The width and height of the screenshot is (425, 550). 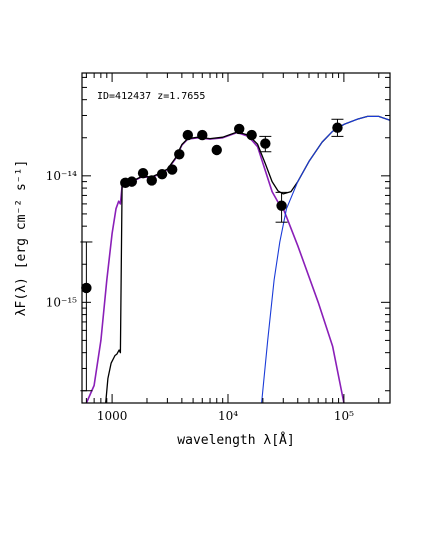 I want to click on x-axis-label: wavelength λ[Å], so click(x=235, y=440).